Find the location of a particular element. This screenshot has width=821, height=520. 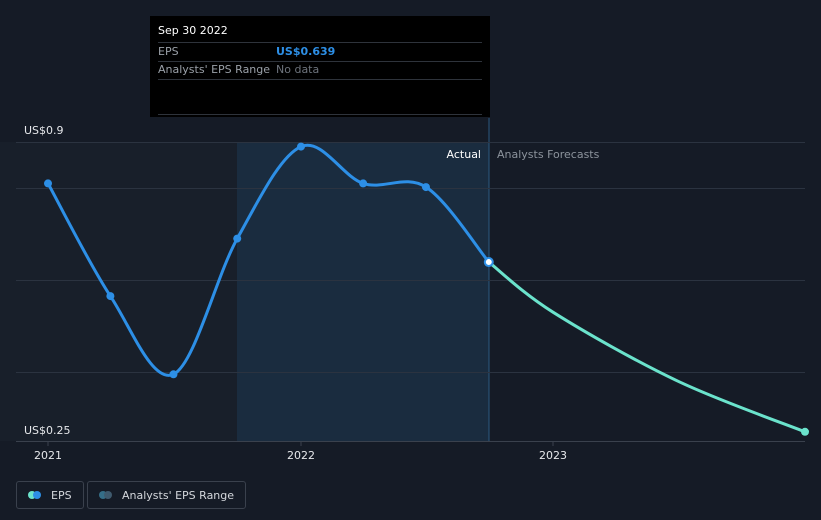

tooltip-range-label: Analysts' EPS Range is located at coordinates (214, 69).